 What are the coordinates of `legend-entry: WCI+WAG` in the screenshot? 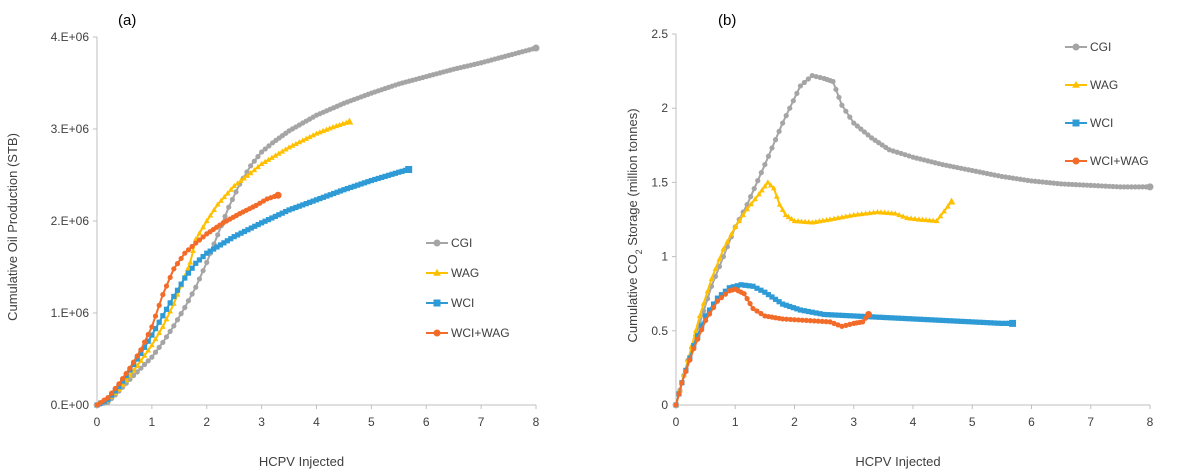 It's located at (468, 333).